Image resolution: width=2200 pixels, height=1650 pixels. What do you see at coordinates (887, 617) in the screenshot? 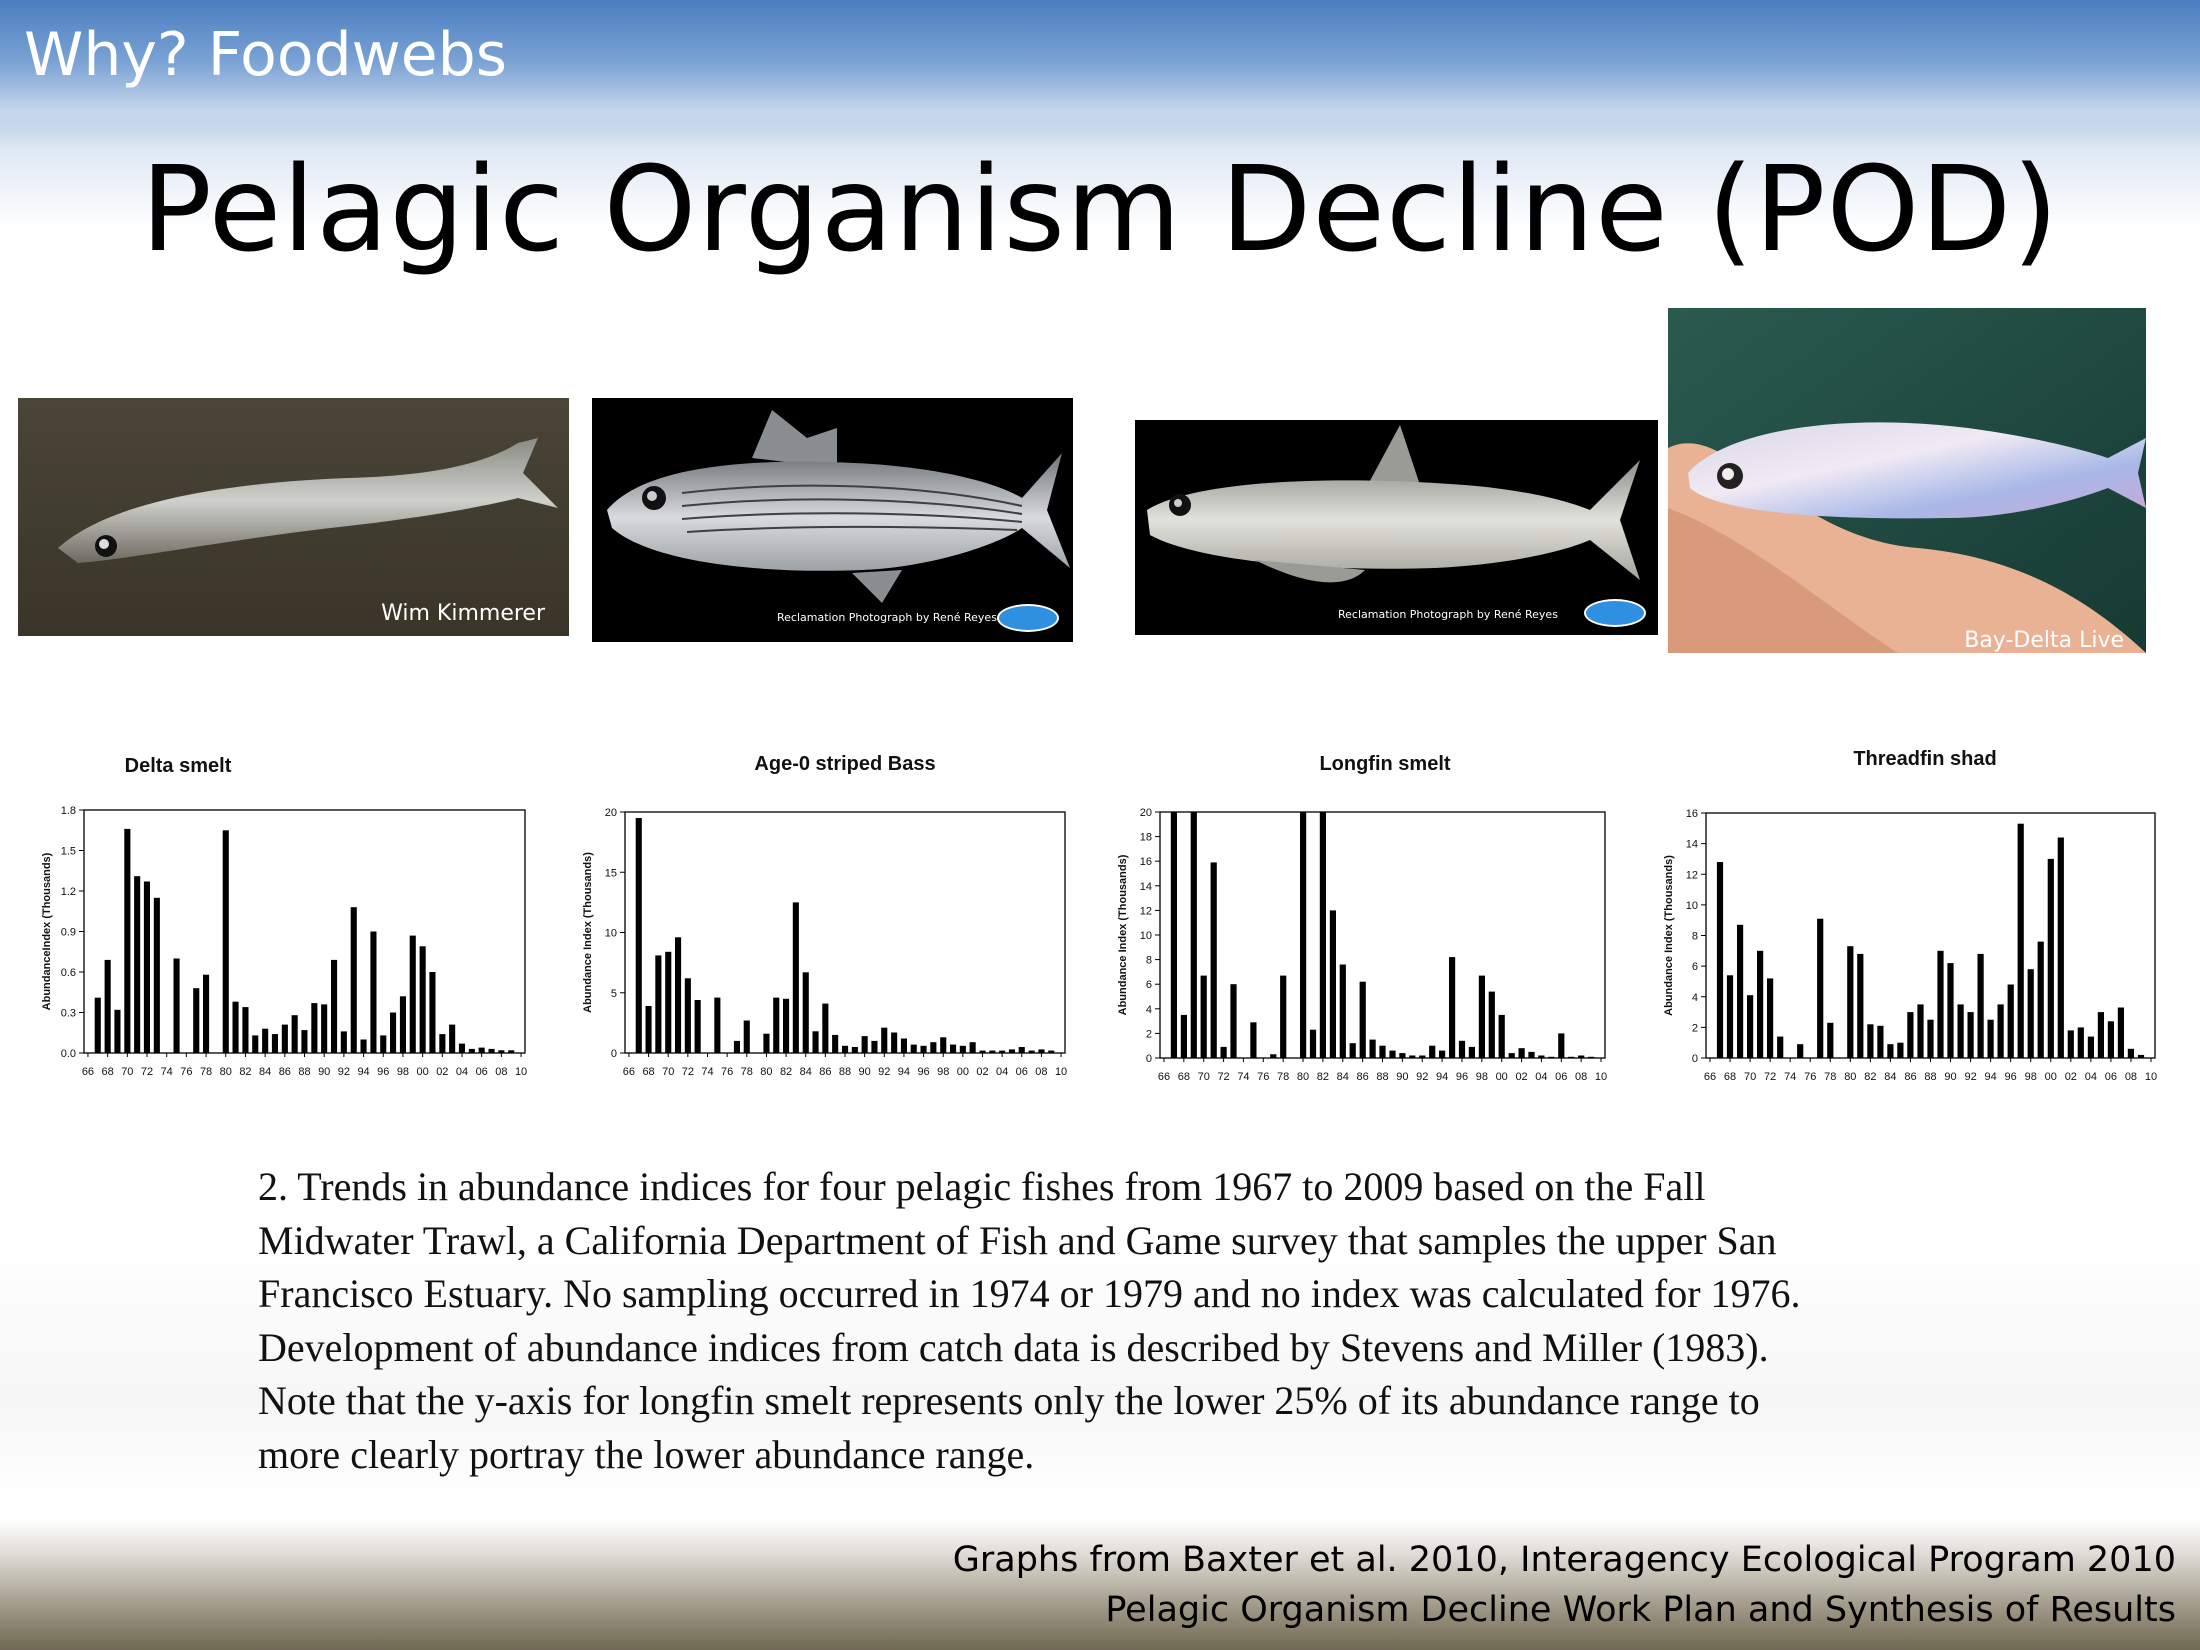
I see `striped-bass-credit: Reclamation Photograph by René Reyes` at bounding box center [887, 617].